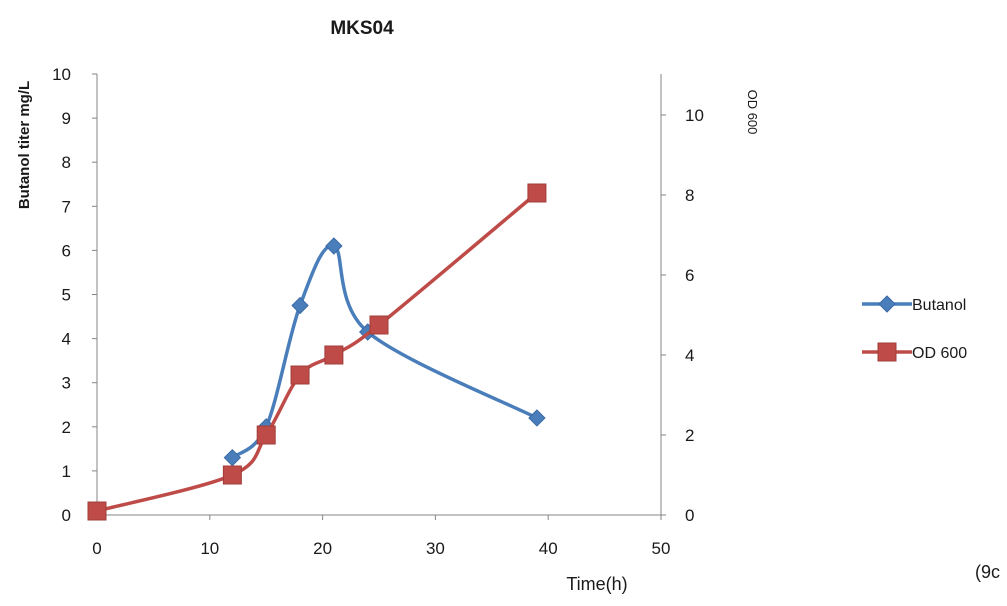  Describe the element at coordinates (66, 250) in the screenshot. I see `y-tick-label: 6` at that location.